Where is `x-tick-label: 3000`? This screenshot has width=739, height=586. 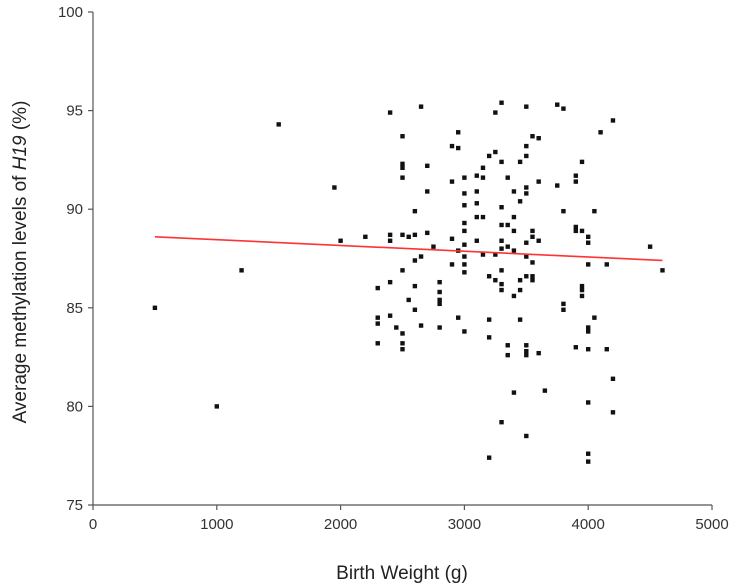 x-tick-label: 3000 is located at coordinates (464, 524).